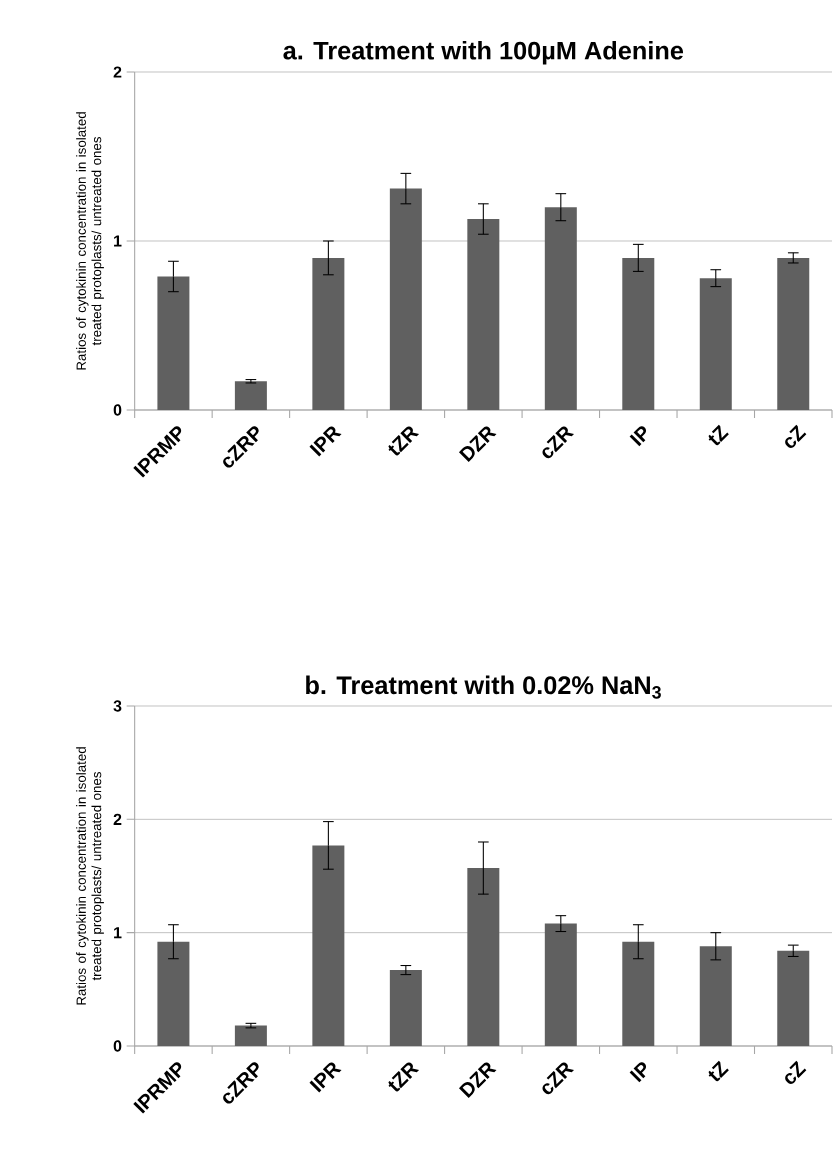 This screenshot has height=1176, width=836. What do you see at coordinates (117, 706) in the screenshot?
I see `y-tick-label: 3` at bounding box center [117, 706].